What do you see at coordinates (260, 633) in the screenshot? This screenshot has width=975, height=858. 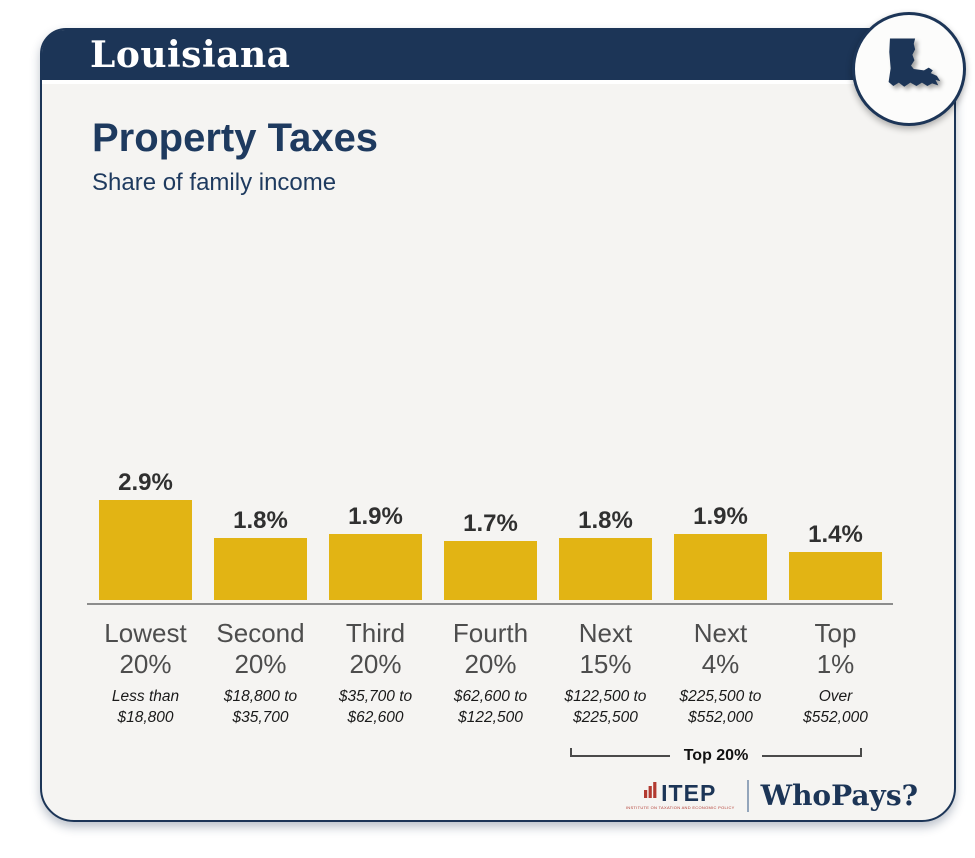 I see `category-label-line: Second` at bounding box center [260, 633].